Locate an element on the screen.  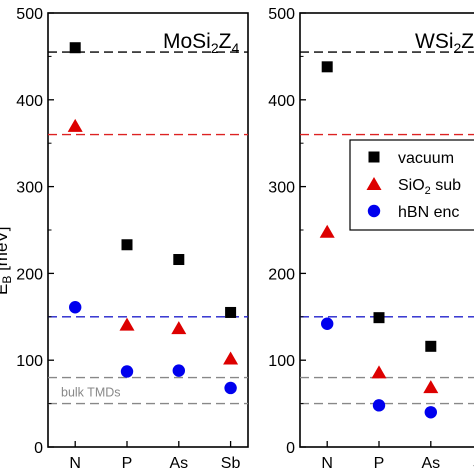
legend: vacuum SiO2 sub hBN enc is located at coordinates (411, 185).